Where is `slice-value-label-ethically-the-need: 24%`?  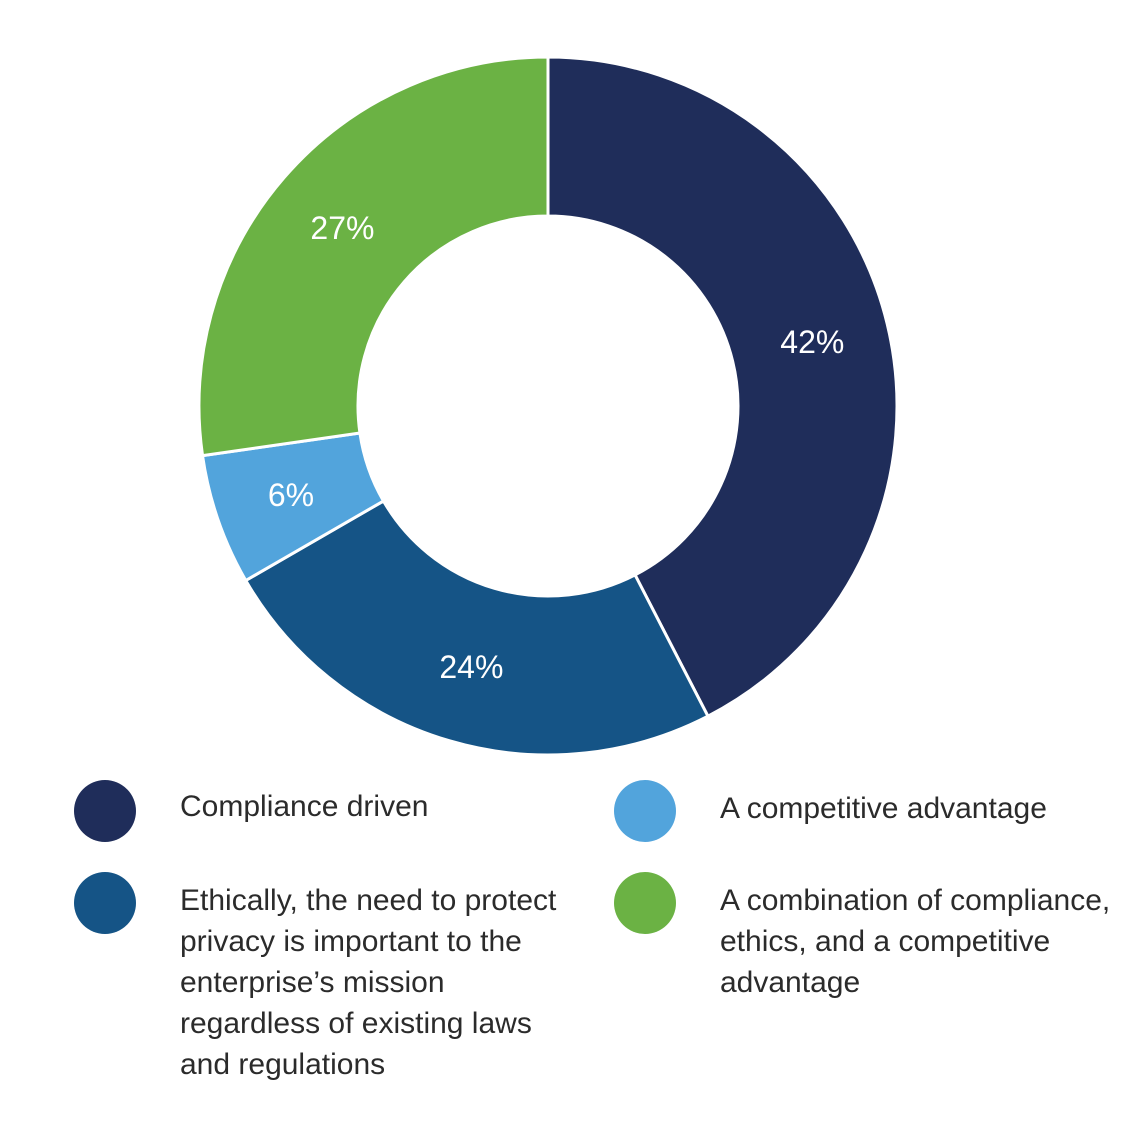
slice-value-label-ethically-the-need: 24% is located at coordinates (471, 667).